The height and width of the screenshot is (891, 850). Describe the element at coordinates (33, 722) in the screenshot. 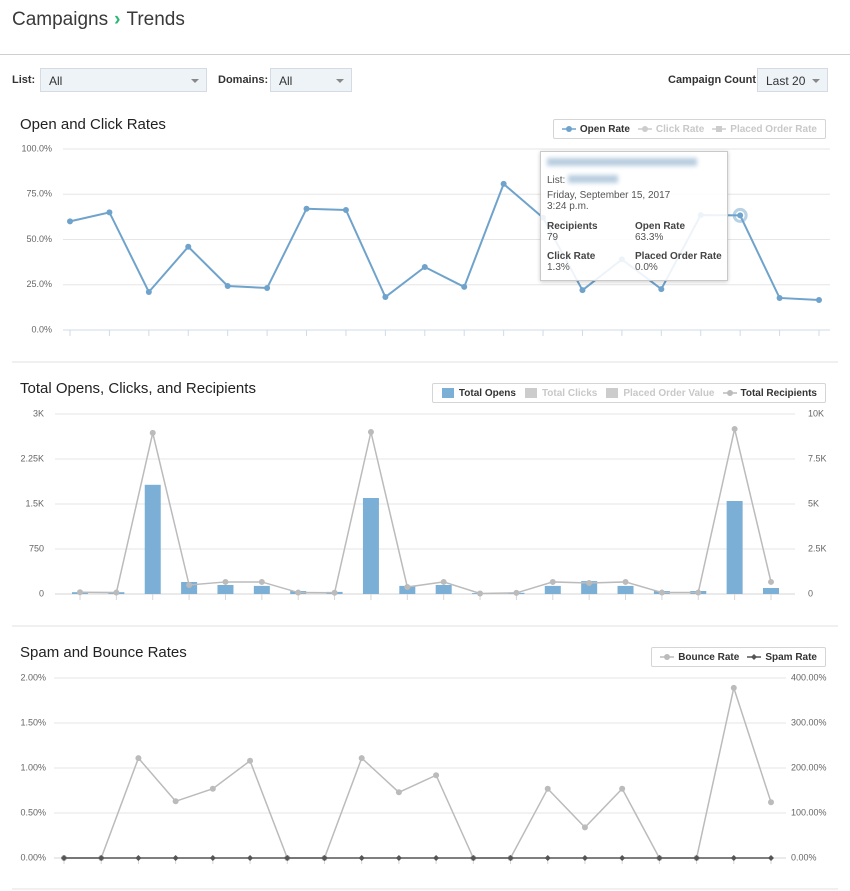

I see `y-tick-label: 1.50%` at that location.